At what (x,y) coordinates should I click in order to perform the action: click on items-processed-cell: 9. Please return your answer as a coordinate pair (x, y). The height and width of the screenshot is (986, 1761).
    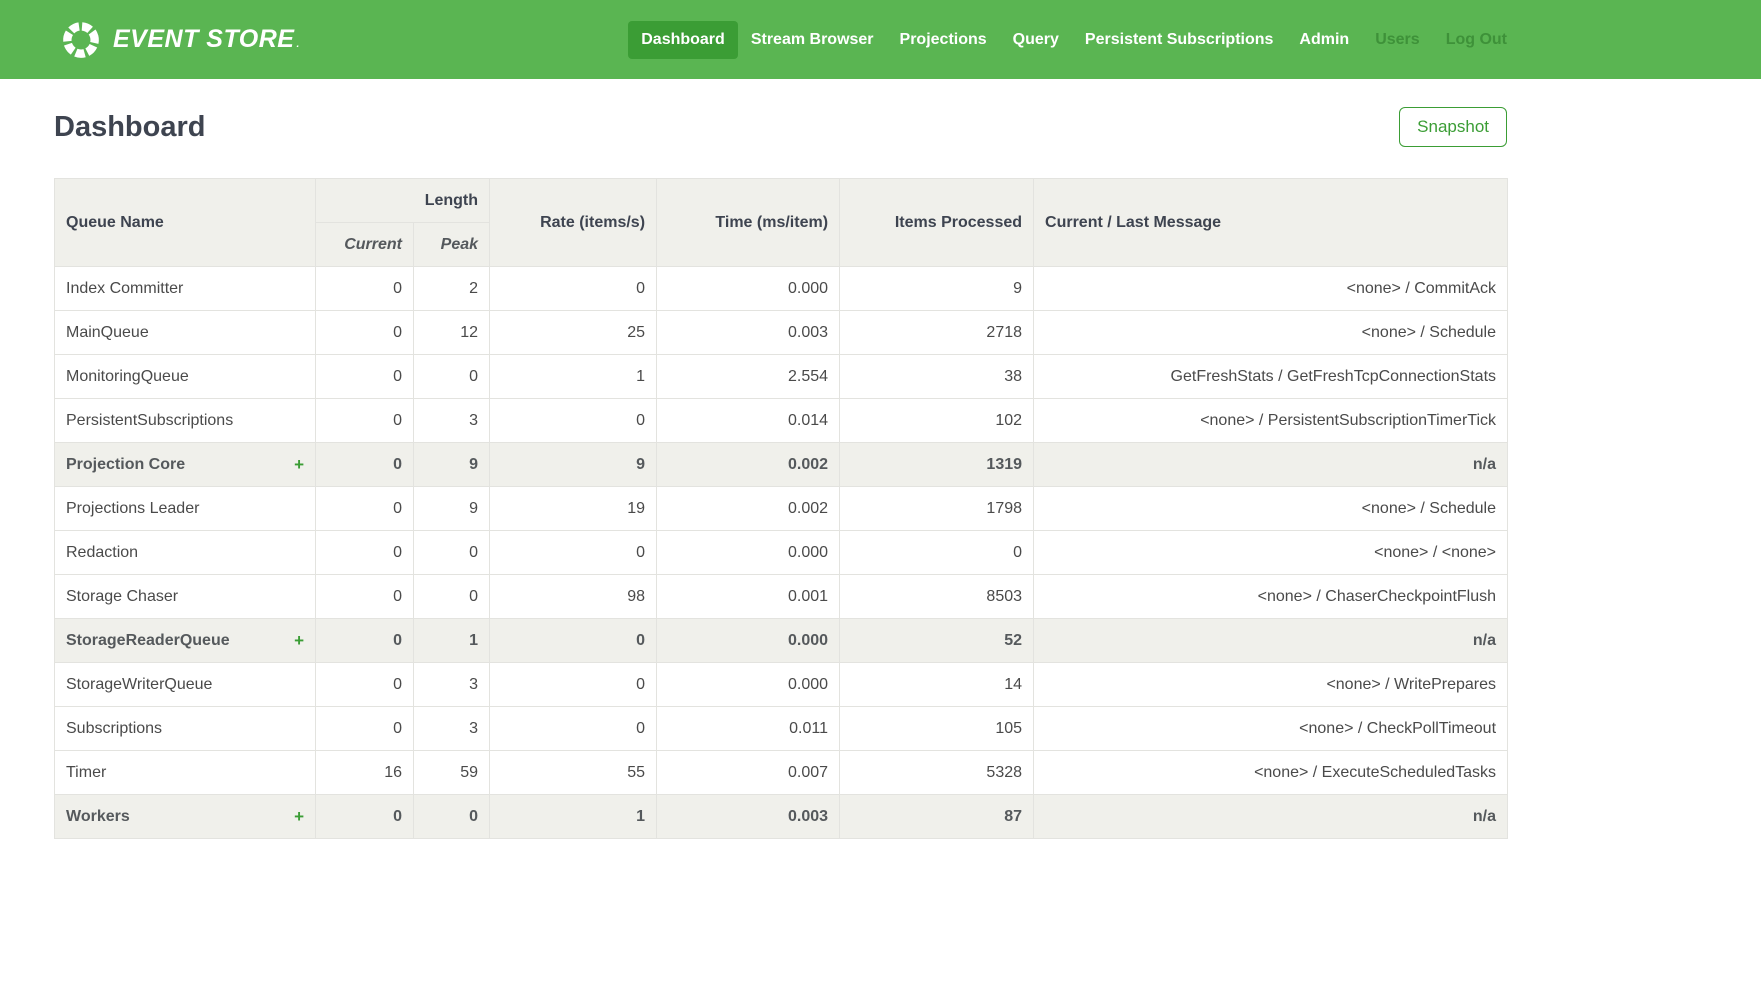
    Looking at the image, I should click on (937, 288).